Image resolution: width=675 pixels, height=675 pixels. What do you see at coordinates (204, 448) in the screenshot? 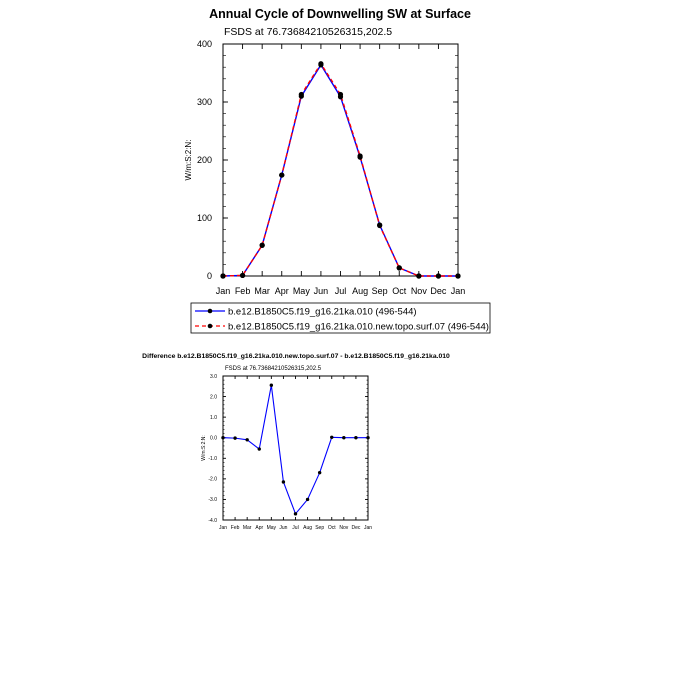
I see `diff-y-axis-label: W/m:S:2:N:` at bounding box center [204, 448].